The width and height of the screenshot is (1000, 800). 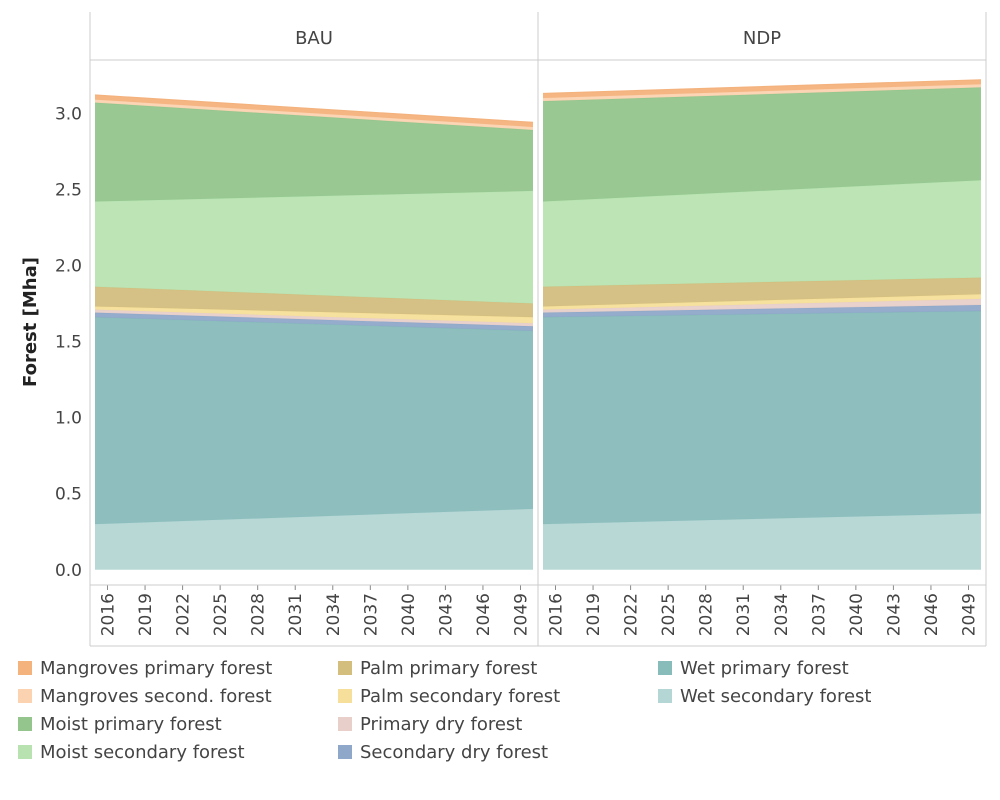 I want to click on legend-item: Mangroves primary forest, so click(x=145, y=670).